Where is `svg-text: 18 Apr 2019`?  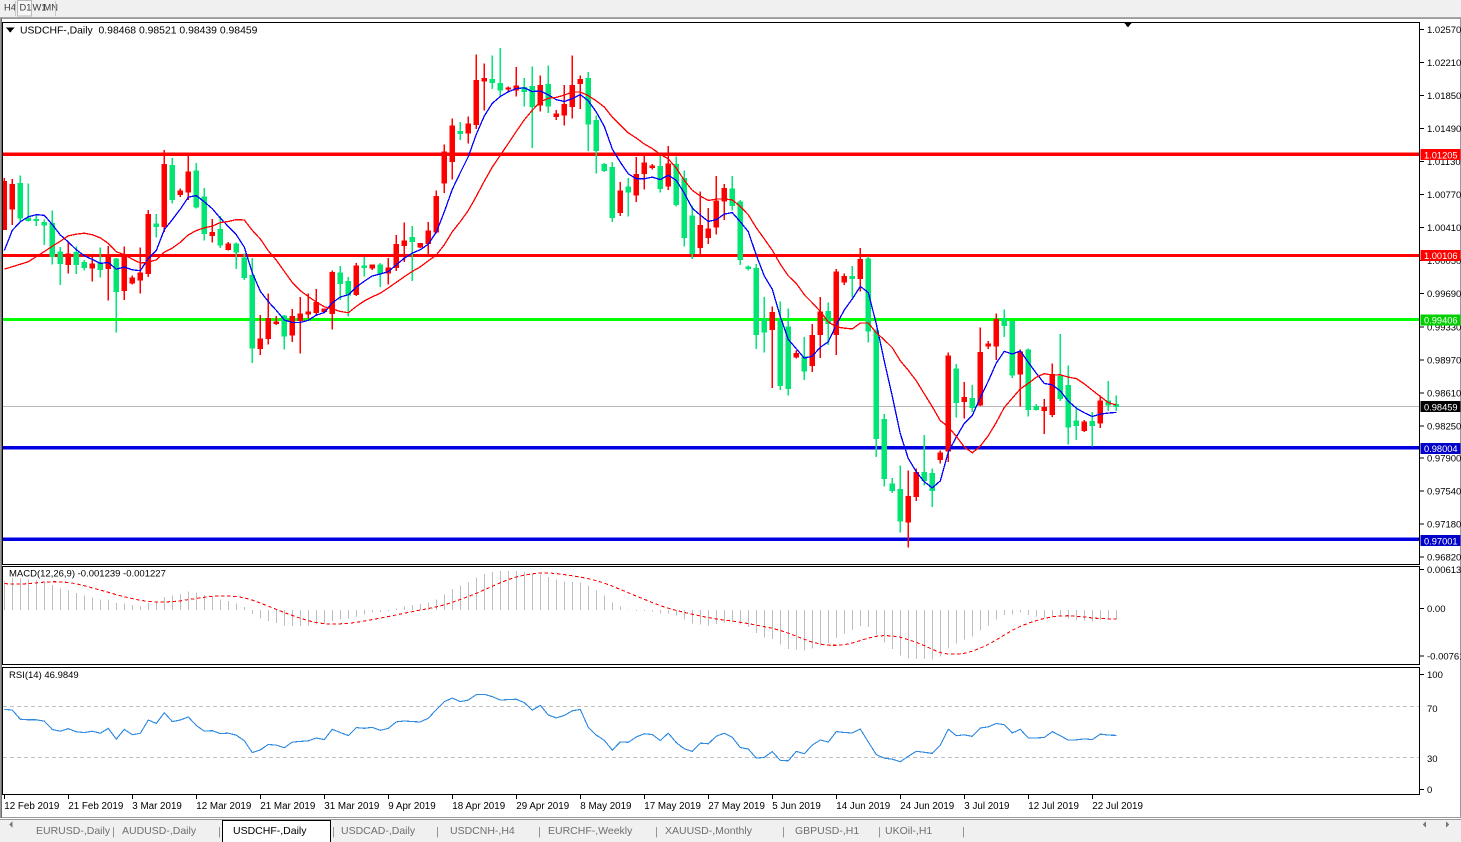
svg-text: 18 Apr 2019 is located at coordinates (478, 806).